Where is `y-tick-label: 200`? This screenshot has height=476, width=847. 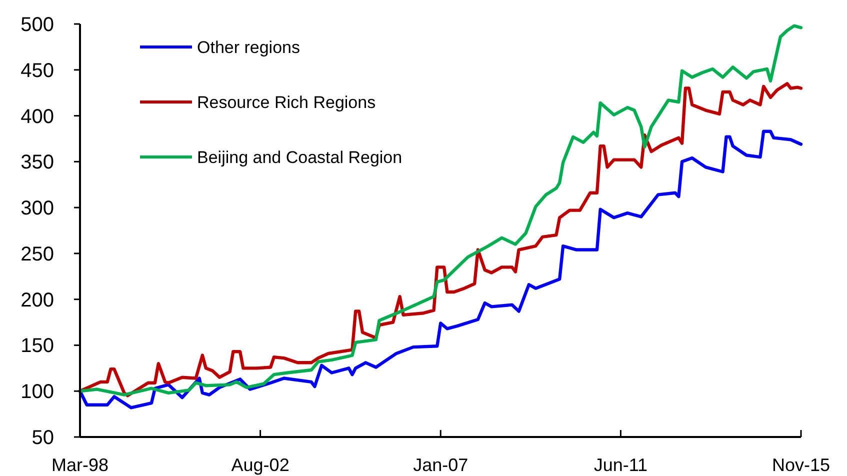 y-tick-label: 200 is located at coordinates (37, 300).